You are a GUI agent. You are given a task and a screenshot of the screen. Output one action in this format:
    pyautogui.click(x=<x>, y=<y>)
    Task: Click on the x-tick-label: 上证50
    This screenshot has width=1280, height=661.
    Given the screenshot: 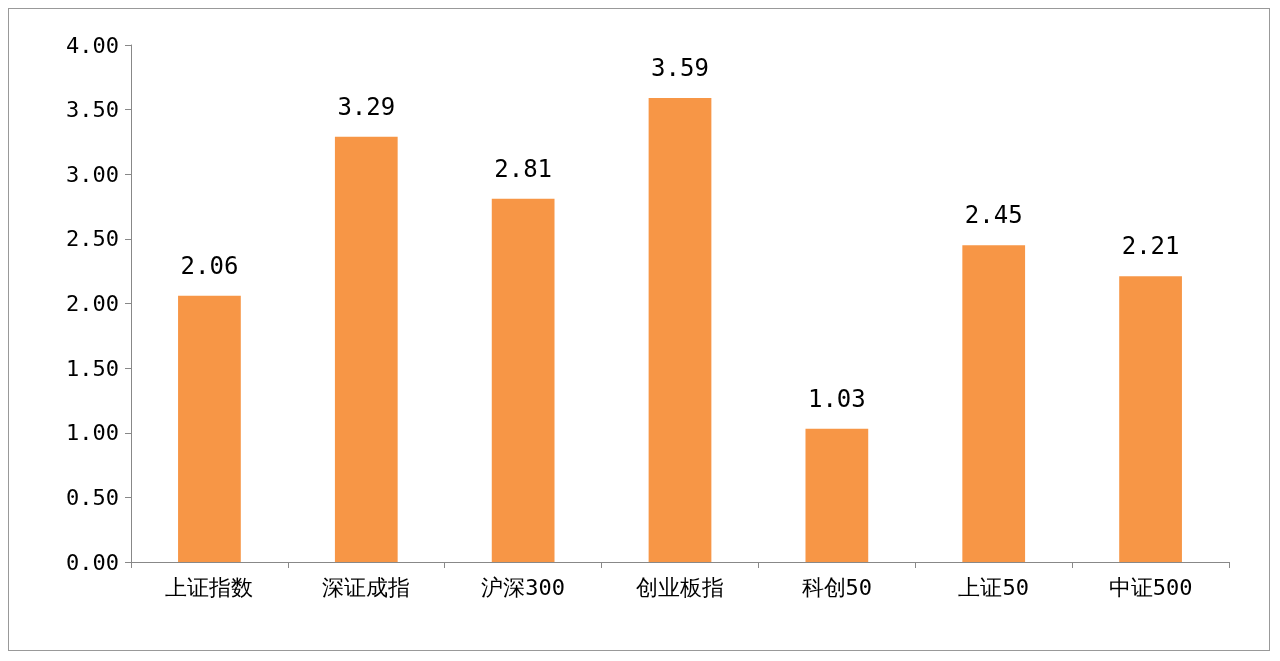 What is the action you would take?
    pyautogui.click(x=993, y=587)
    